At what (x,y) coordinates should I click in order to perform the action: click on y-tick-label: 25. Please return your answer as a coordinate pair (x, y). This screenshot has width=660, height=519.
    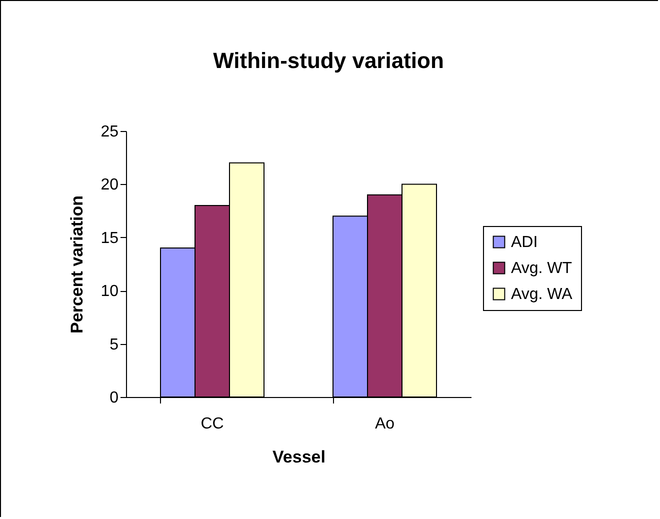
    Looking at the image, I should click on (109, 132).